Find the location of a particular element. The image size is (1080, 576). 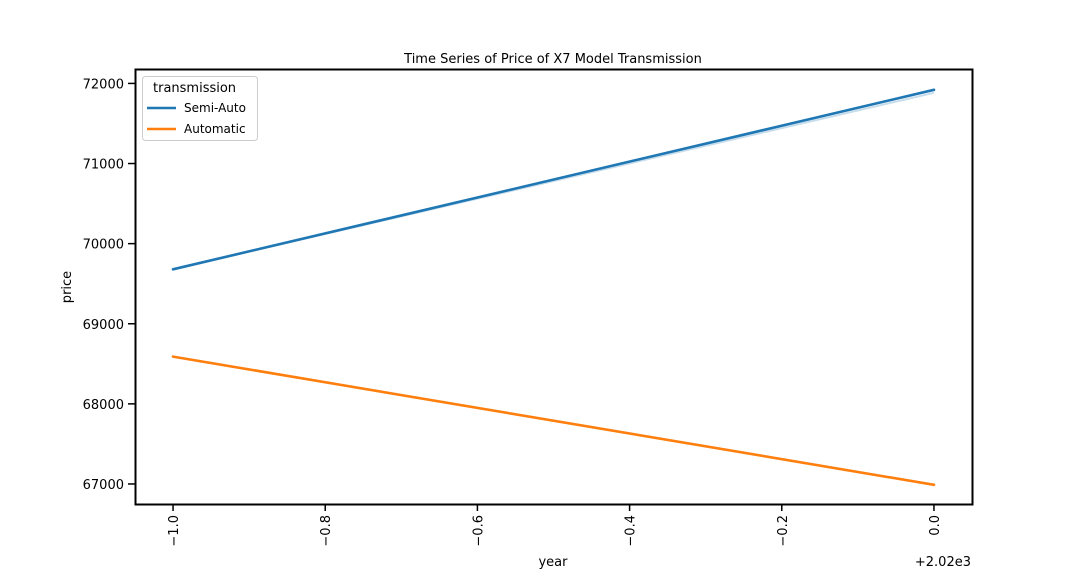

x-tick-label: −0.2 is located at coordinates (783, 531).